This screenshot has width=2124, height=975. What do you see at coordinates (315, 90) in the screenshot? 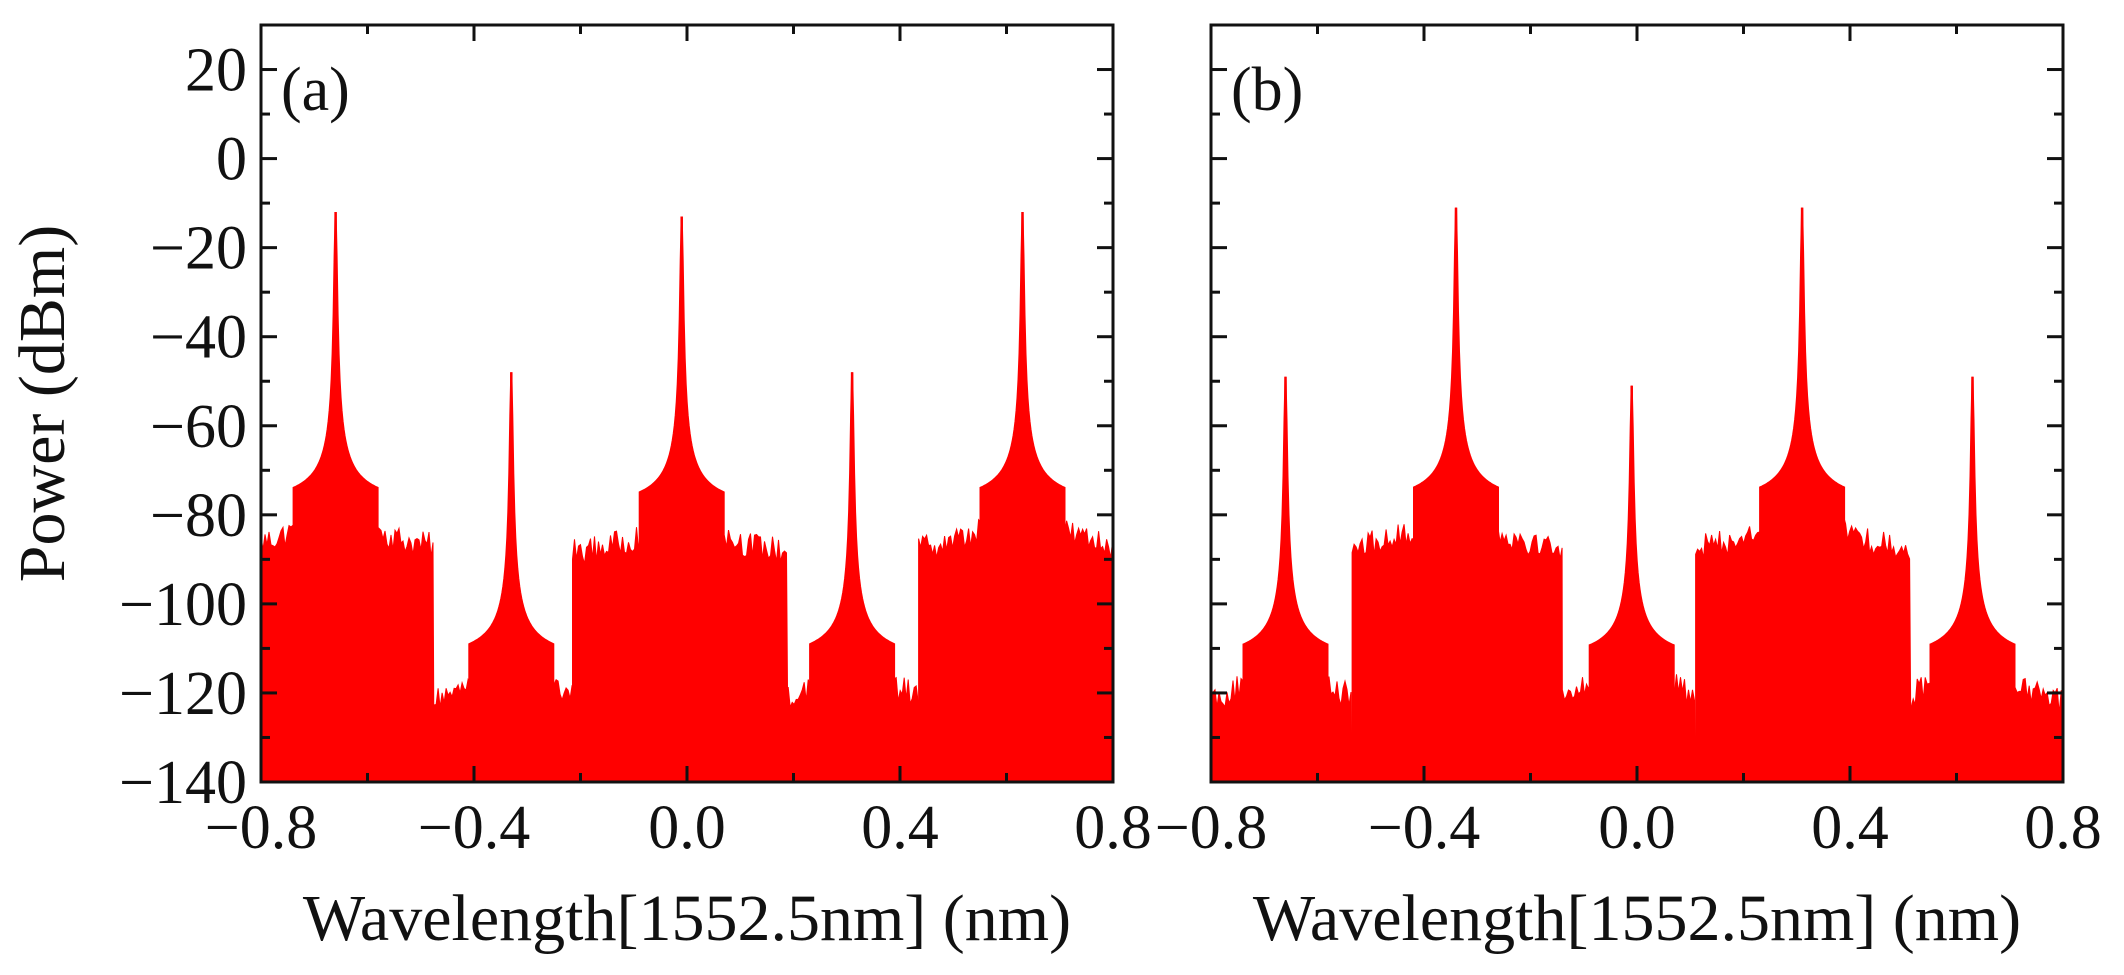
I see `panel-label: (a)` at bounding box center [315, 90].